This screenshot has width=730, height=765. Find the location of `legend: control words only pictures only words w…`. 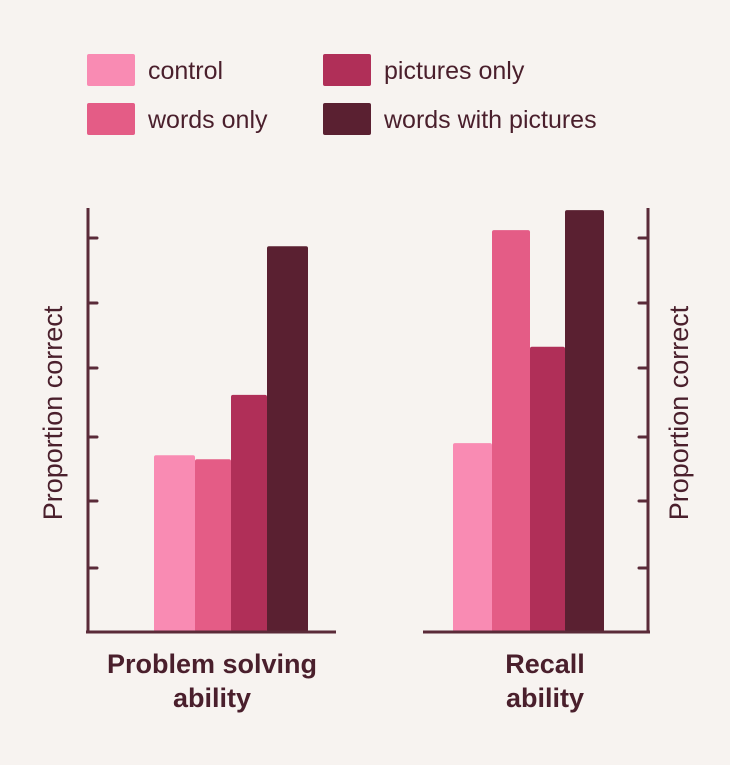

legend: control words only pictures only words w… is located at coordinates (342, 94).